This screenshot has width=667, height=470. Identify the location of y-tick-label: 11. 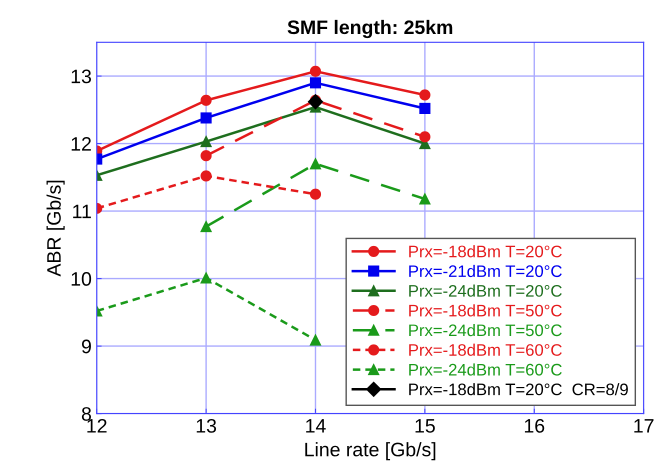
(82, 211).